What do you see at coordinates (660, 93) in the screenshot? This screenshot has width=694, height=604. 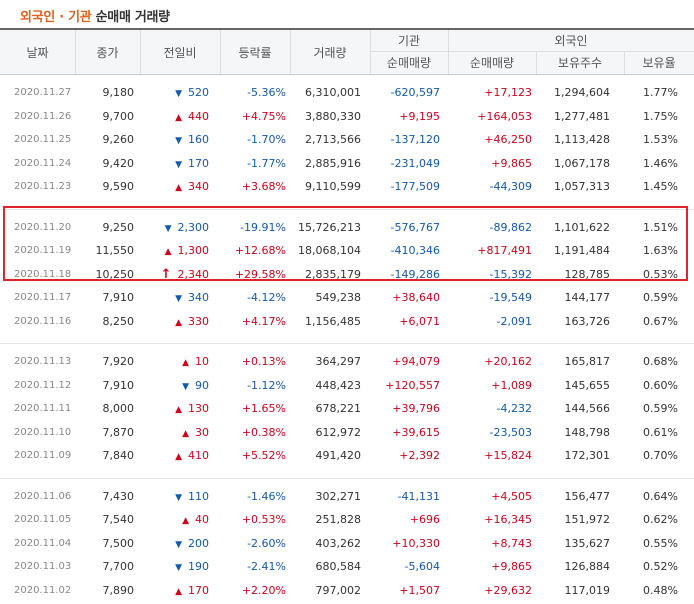 I see `foreign-ratio-cell: 1.77%` at bounding box center [660, 93].